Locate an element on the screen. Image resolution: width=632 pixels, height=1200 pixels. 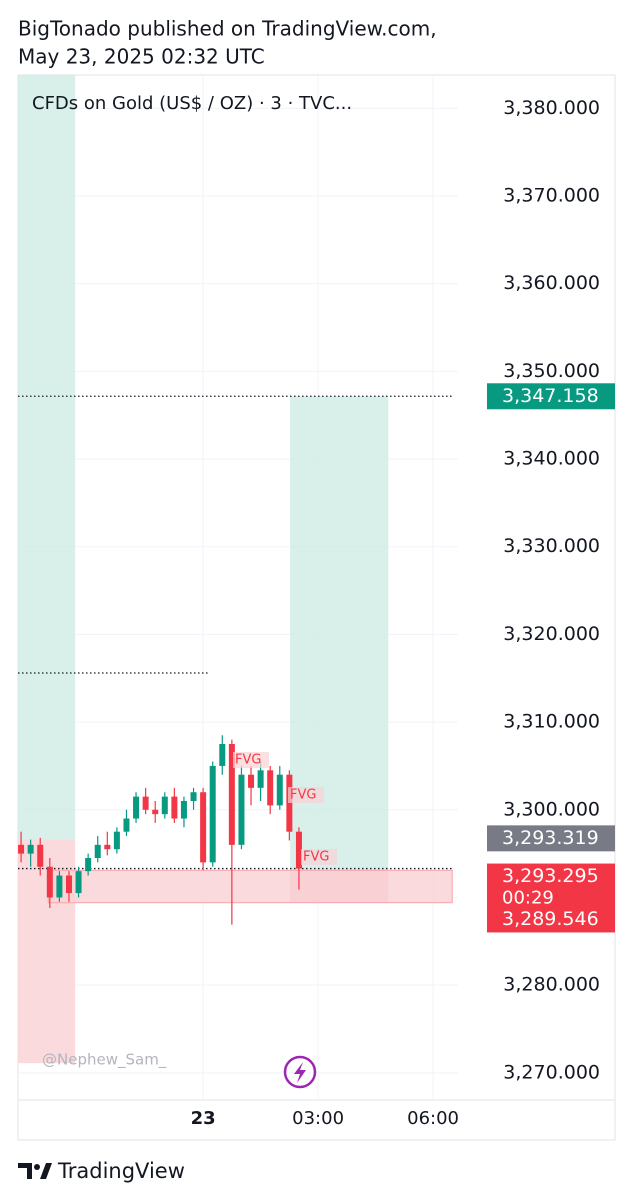
publish-date: May 23, 2025 02:32 UTC is located at coordinates (141, 57).